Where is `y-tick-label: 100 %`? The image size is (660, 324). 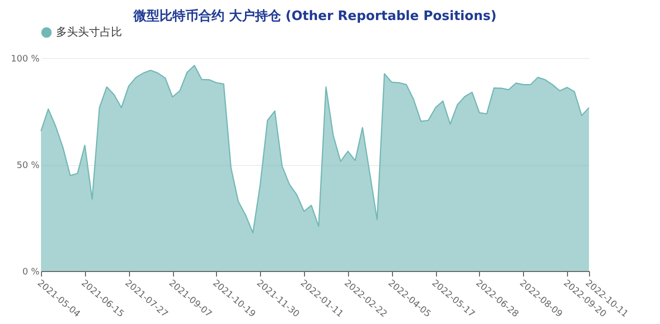
y-tick-label: 100 % is located at coordinates (25, 59).